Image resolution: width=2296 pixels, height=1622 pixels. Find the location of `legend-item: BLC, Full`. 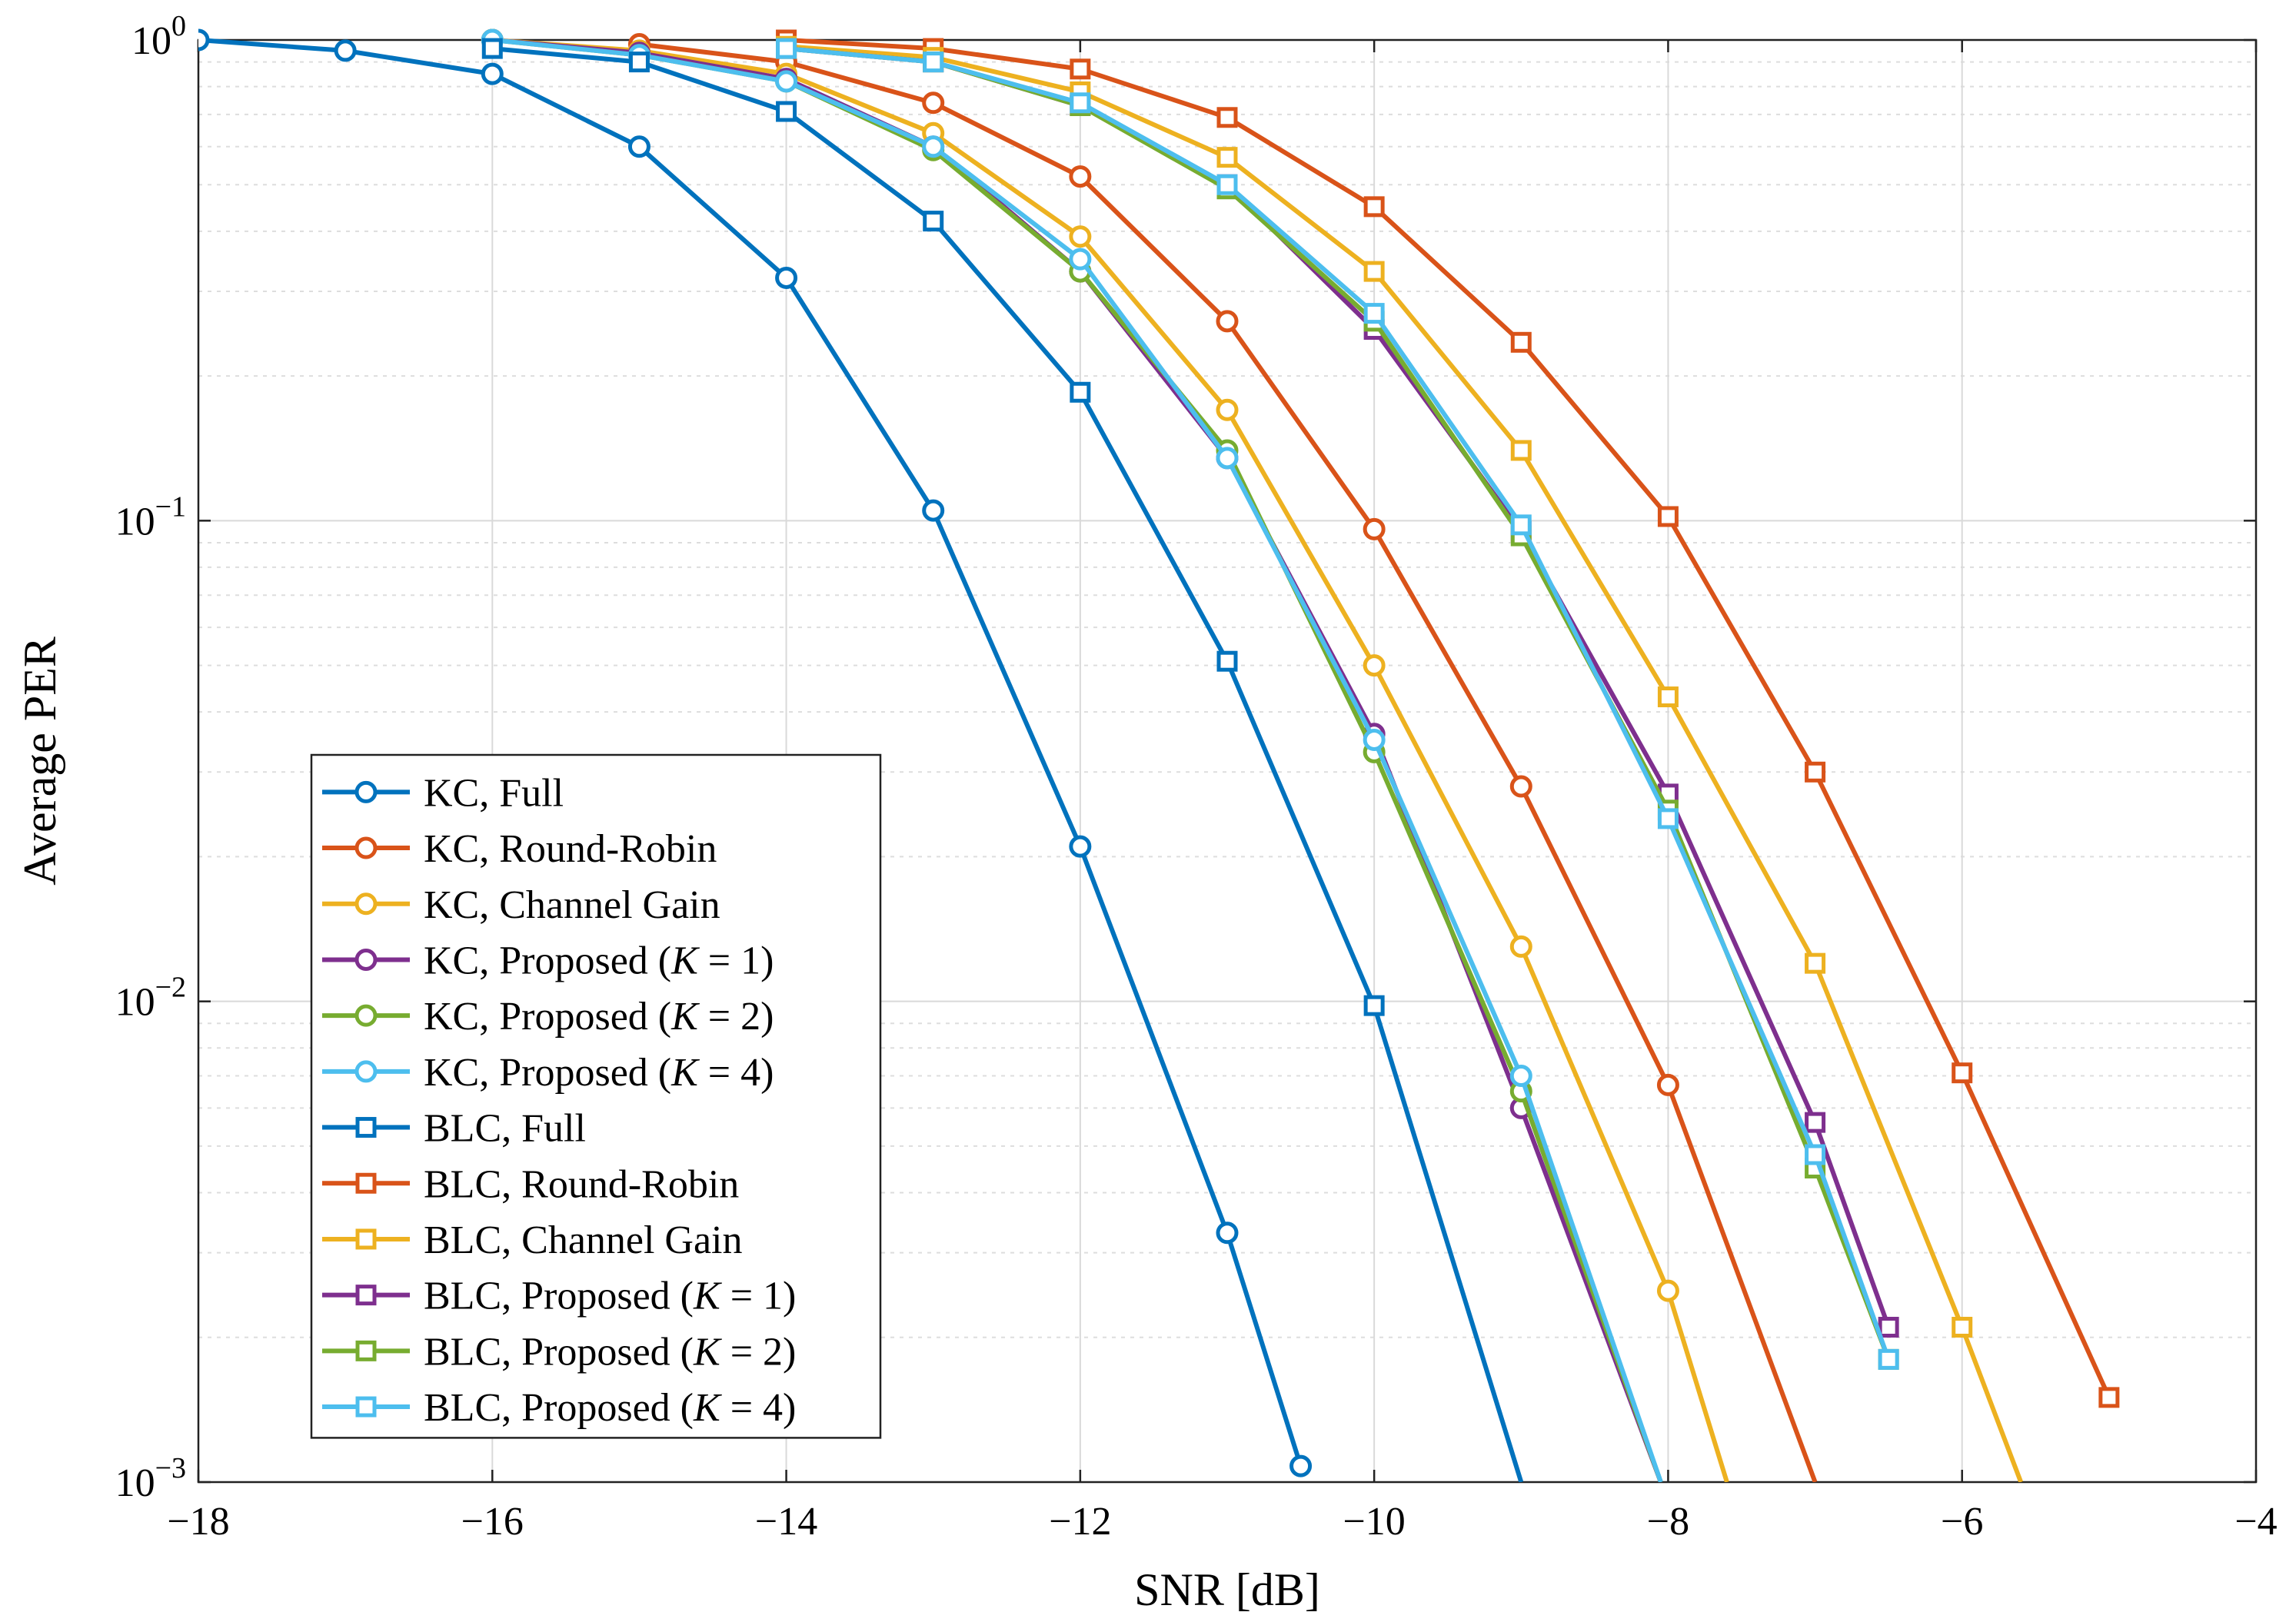

legend-item: BLC, Full is located at coordinates (454, 1129).